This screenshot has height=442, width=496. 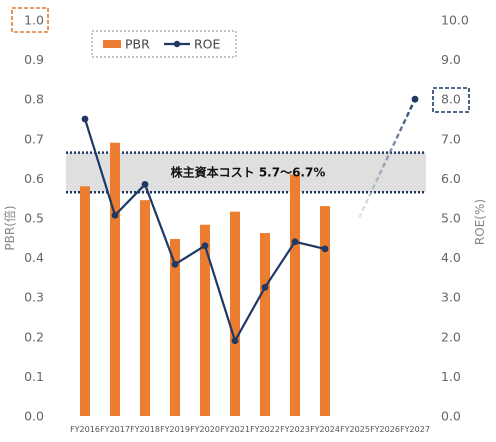 I want to click on x-tick-label: FY2026, so click(x=385, y=429).